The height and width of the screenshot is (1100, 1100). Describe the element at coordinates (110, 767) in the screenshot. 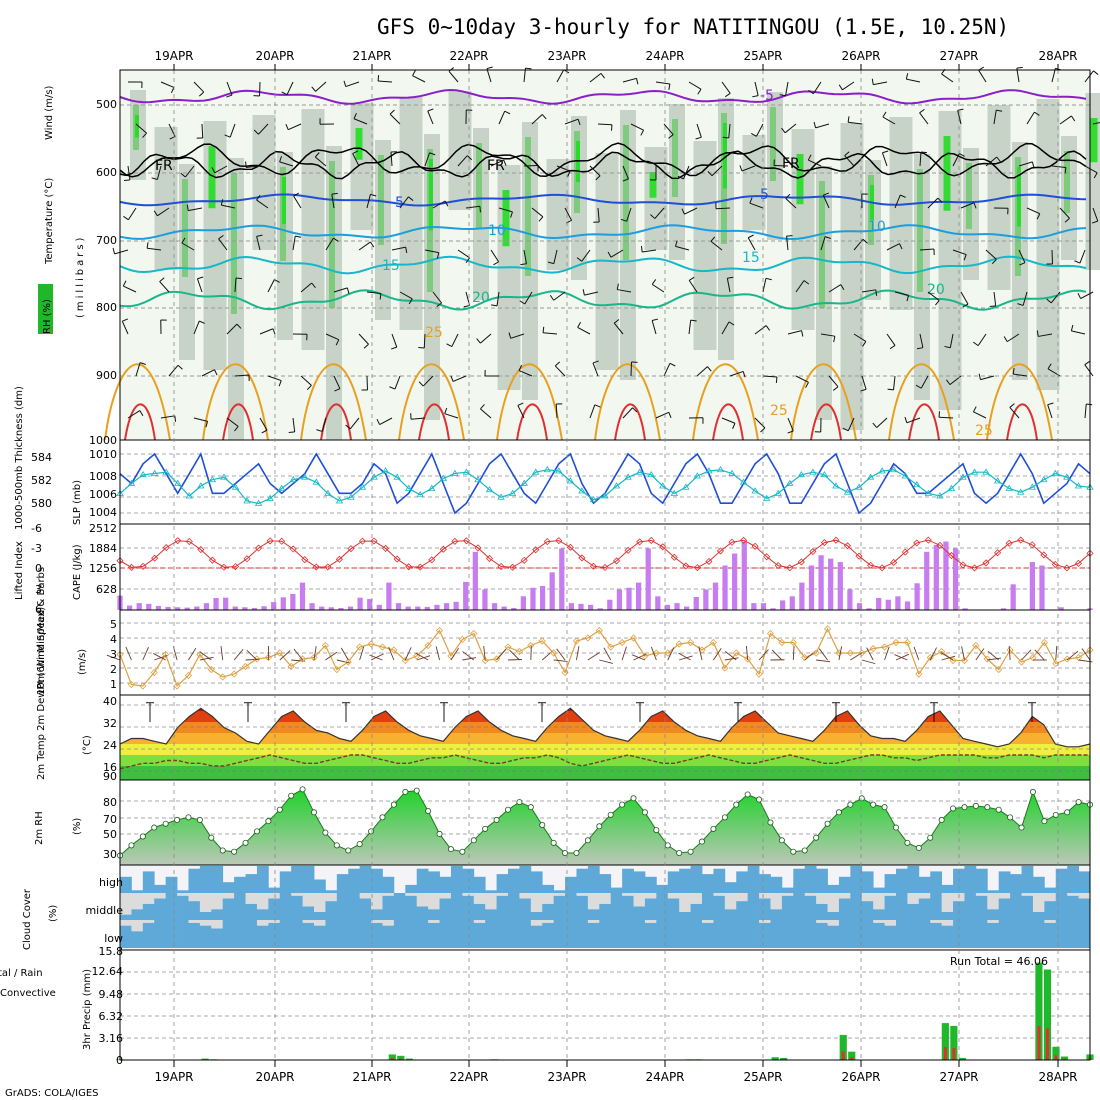

I see `temp-tick: 16` at that location.